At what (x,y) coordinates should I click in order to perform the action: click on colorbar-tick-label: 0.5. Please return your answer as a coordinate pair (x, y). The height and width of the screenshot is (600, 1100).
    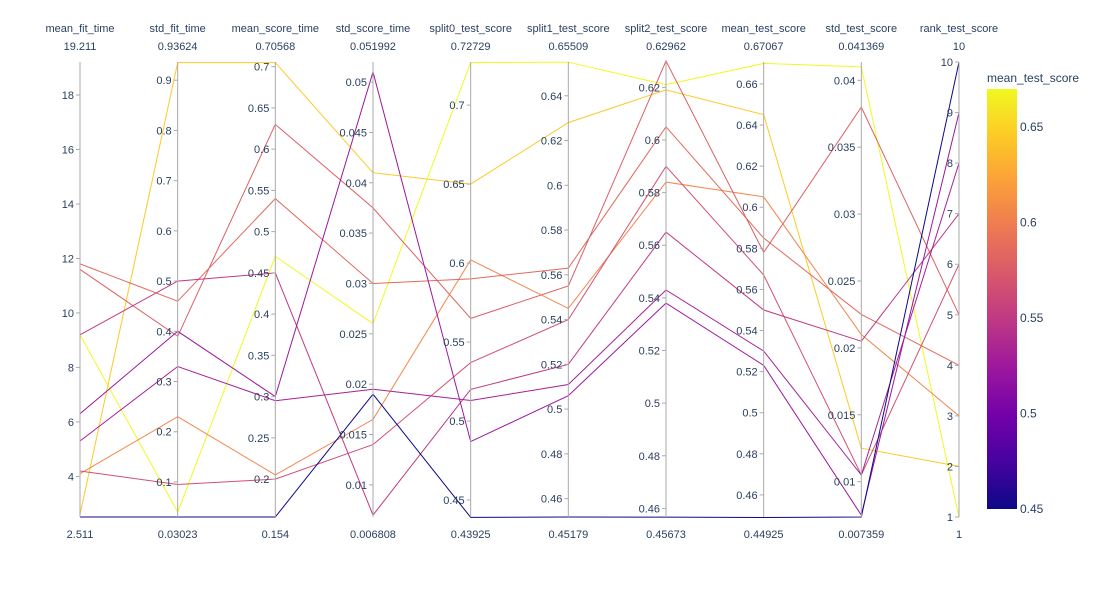
    Looking at the image, I should click on (1028, 414).